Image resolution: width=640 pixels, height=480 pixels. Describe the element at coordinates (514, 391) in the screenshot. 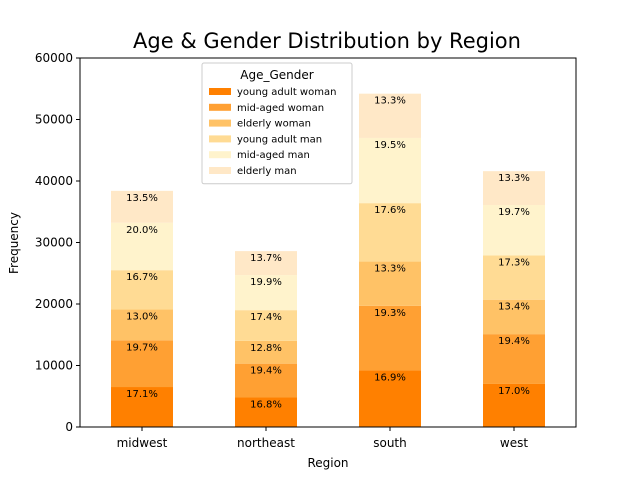

I see `data-label: 17.0%` at that location.